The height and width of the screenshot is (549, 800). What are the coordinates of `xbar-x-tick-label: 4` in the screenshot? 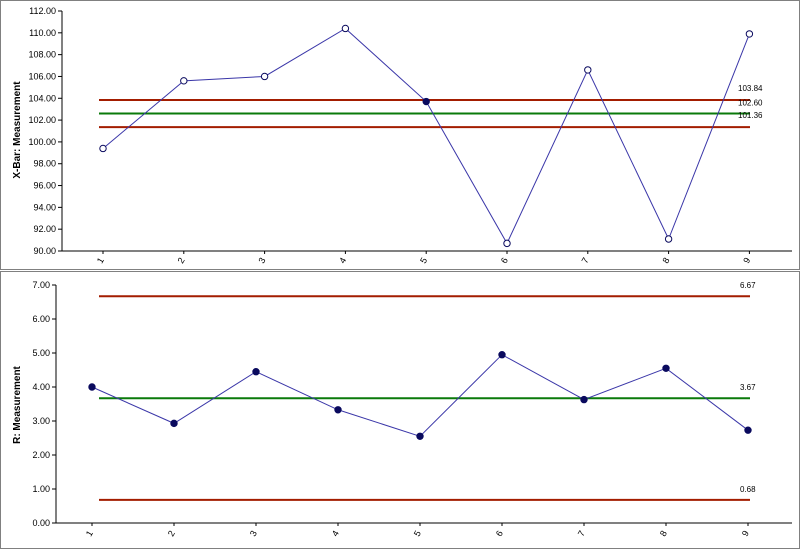 It's located at (342, 260).